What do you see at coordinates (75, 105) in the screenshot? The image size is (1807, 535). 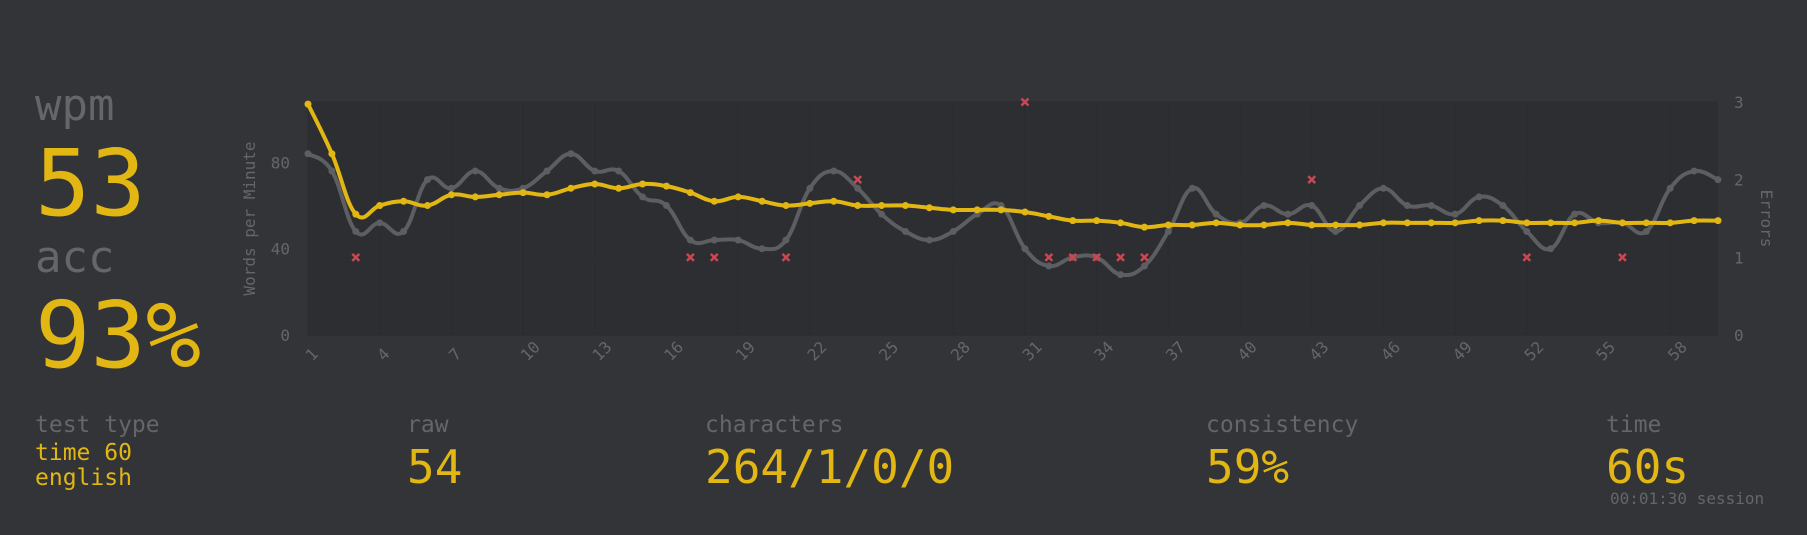 I see `wpm-label: wpm` at bounding box center [75, 105].